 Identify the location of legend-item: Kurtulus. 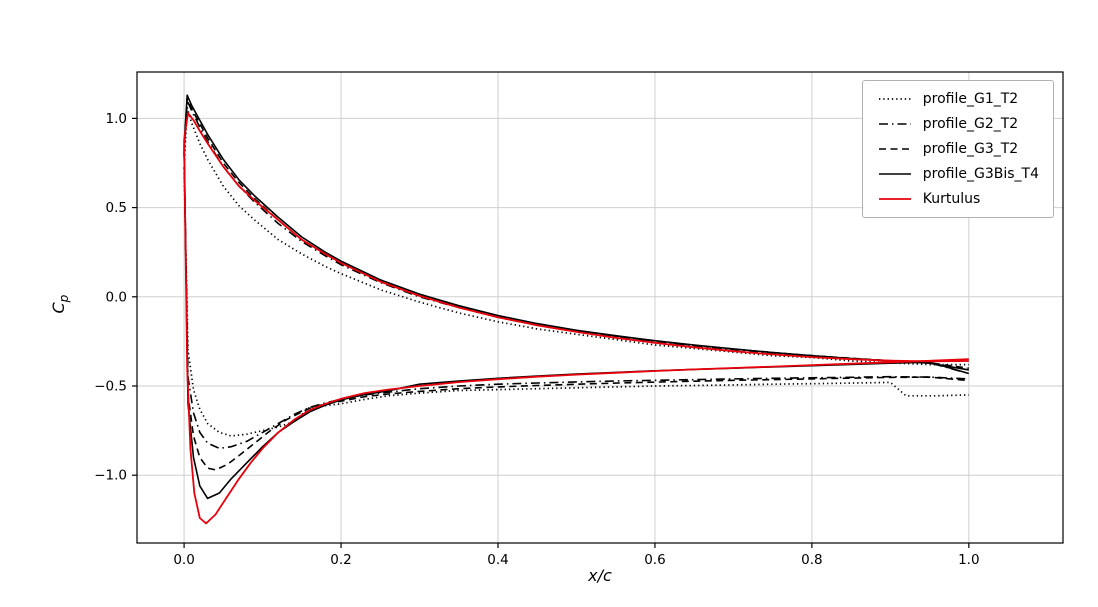
(958, 199).